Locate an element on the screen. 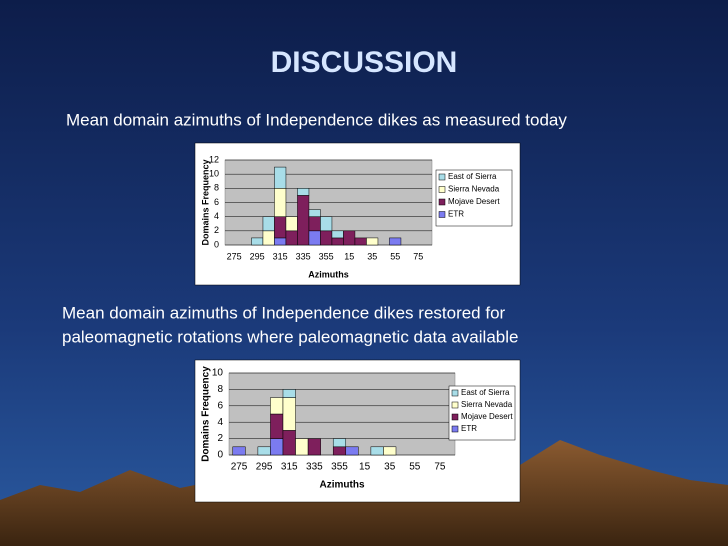 The image size is (728, 546). y-tick-label: 12 is located at coordinates (214, 159).